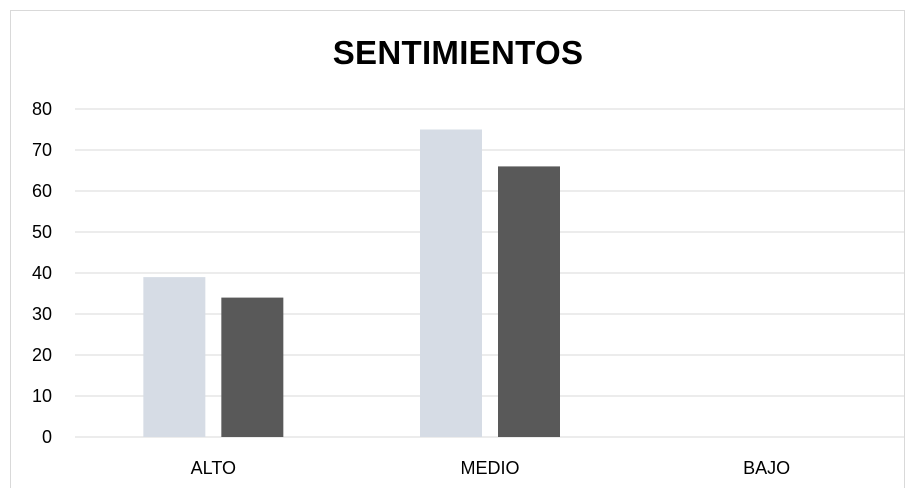 The width and height of the screenshot is (916, 489). What do you see at coordinates (766, 468) in the screenshot?
I see `x-category-label: BAJO` at bounding box center [766, 468].